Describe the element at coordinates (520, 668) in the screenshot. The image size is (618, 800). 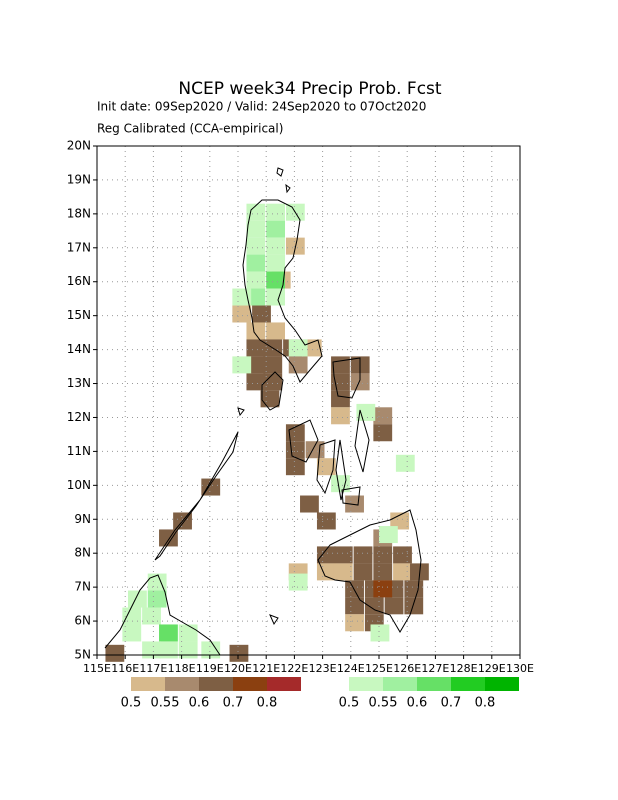
I see `x-tick-label: 130E` at that location.